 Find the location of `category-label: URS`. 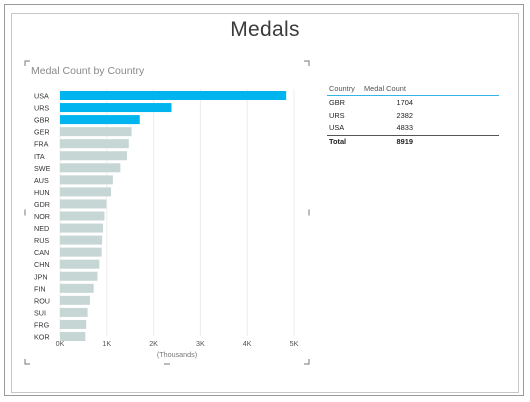

category-label: URS is located at coordinates (41, 108).